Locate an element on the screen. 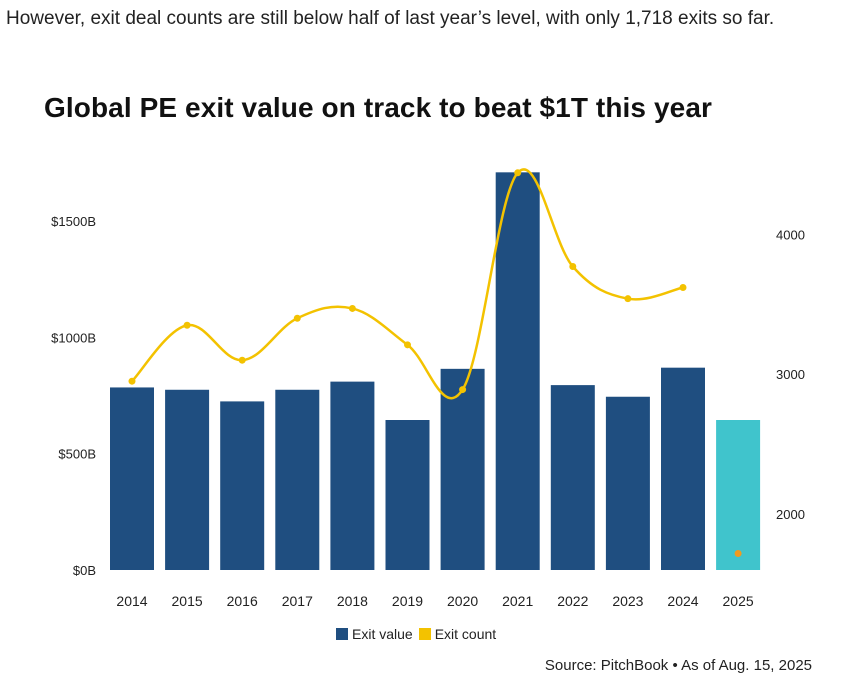 This screenshot has width=854, height=683. exit-count-point-2020 is located at coordinates (463, 390).